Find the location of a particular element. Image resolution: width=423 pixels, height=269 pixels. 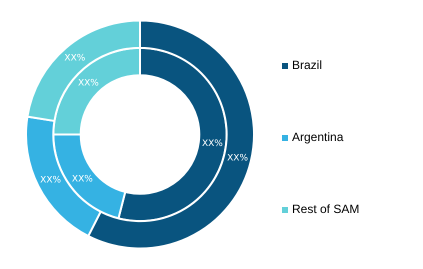

legend-label: Rest of SAM is located at coordinates (326, 209).